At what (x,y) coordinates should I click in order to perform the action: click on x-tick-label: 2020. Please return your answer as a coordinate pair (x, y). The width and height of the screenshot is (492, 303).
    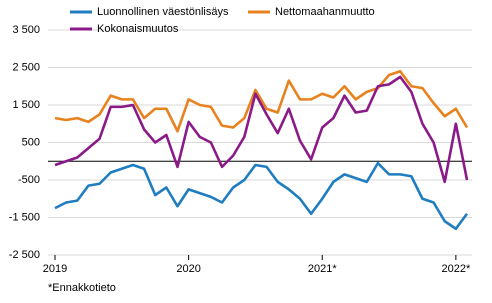
    Looking at the image, I should click on (188, 269).